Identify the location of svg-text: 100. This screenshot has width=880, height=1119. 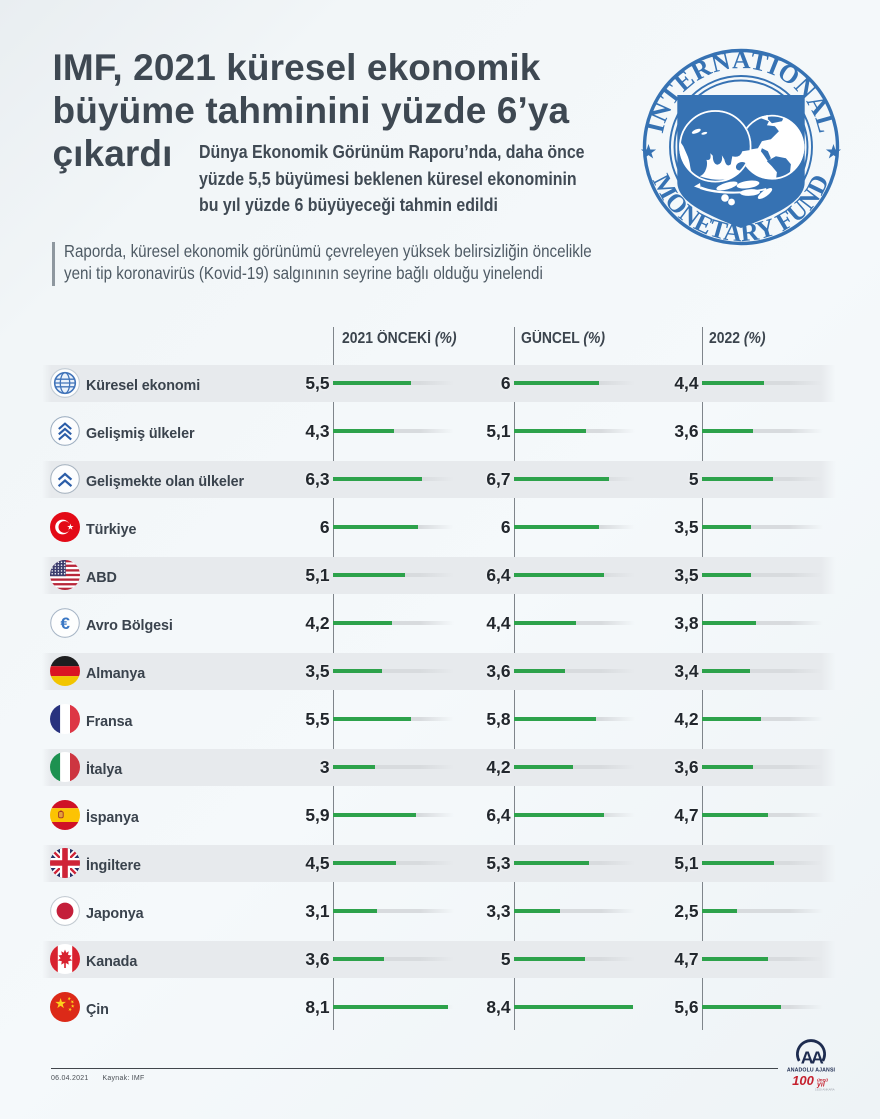
(803, 1080).